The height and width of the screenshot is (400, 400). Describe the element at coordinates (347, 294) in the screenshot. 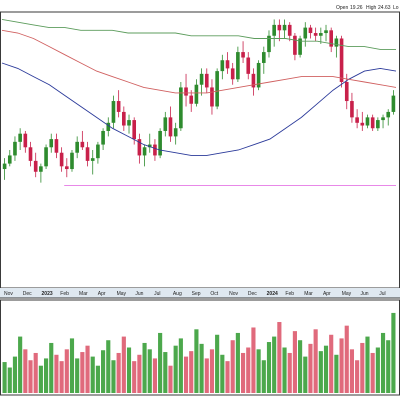

I see `month-label: May` at that location.